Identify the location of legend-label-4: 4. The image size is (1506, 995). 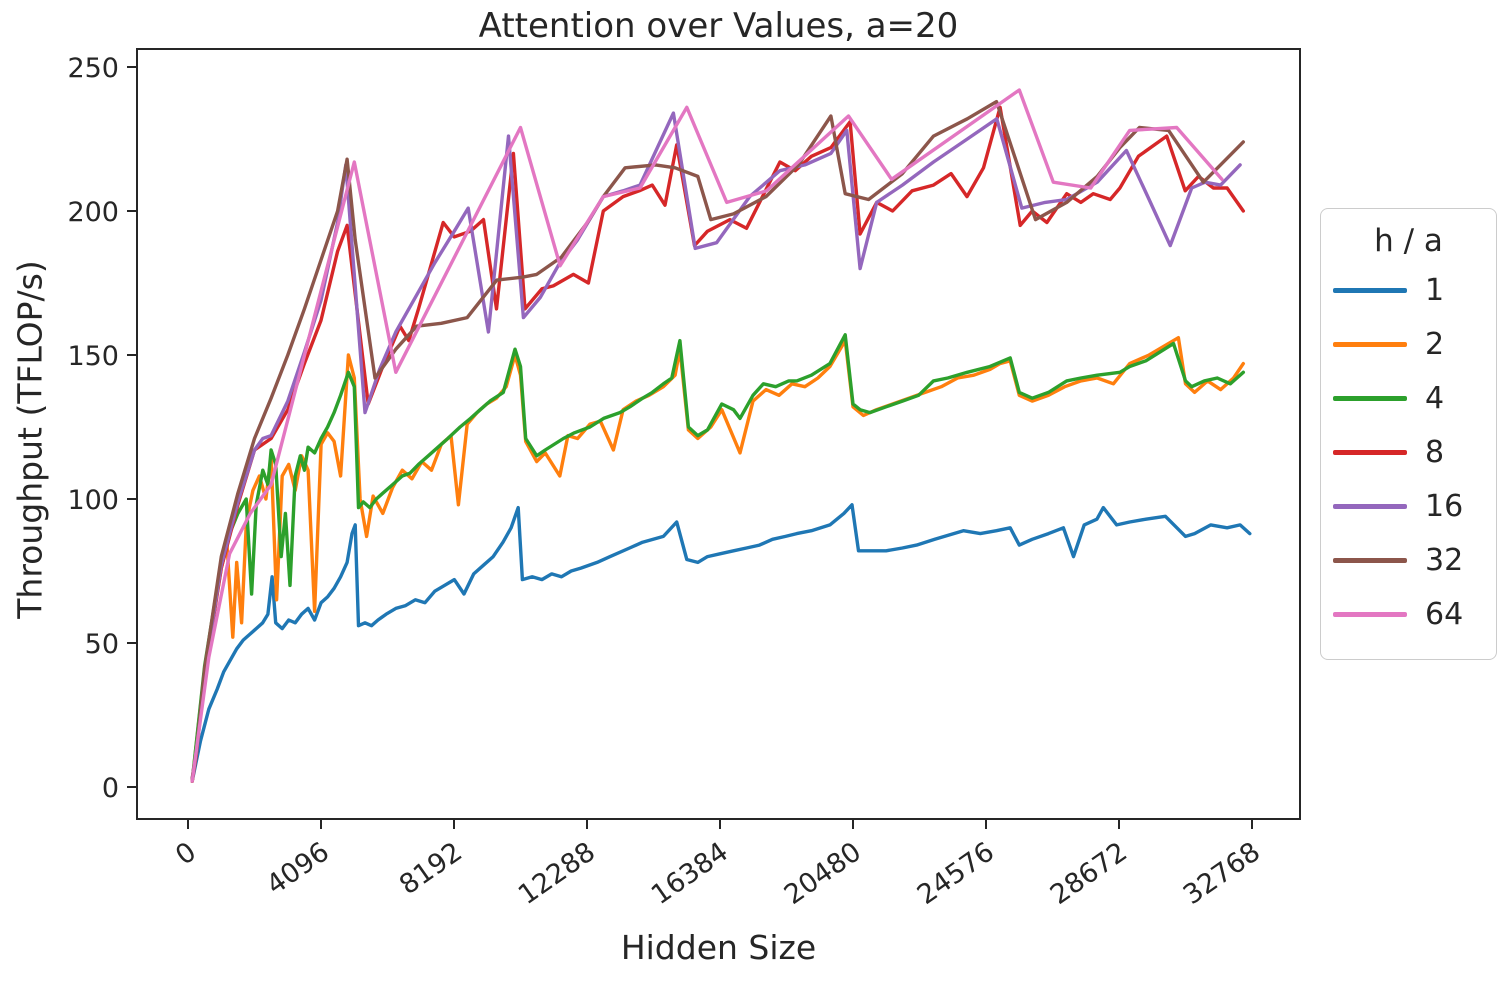
(1435, 398).